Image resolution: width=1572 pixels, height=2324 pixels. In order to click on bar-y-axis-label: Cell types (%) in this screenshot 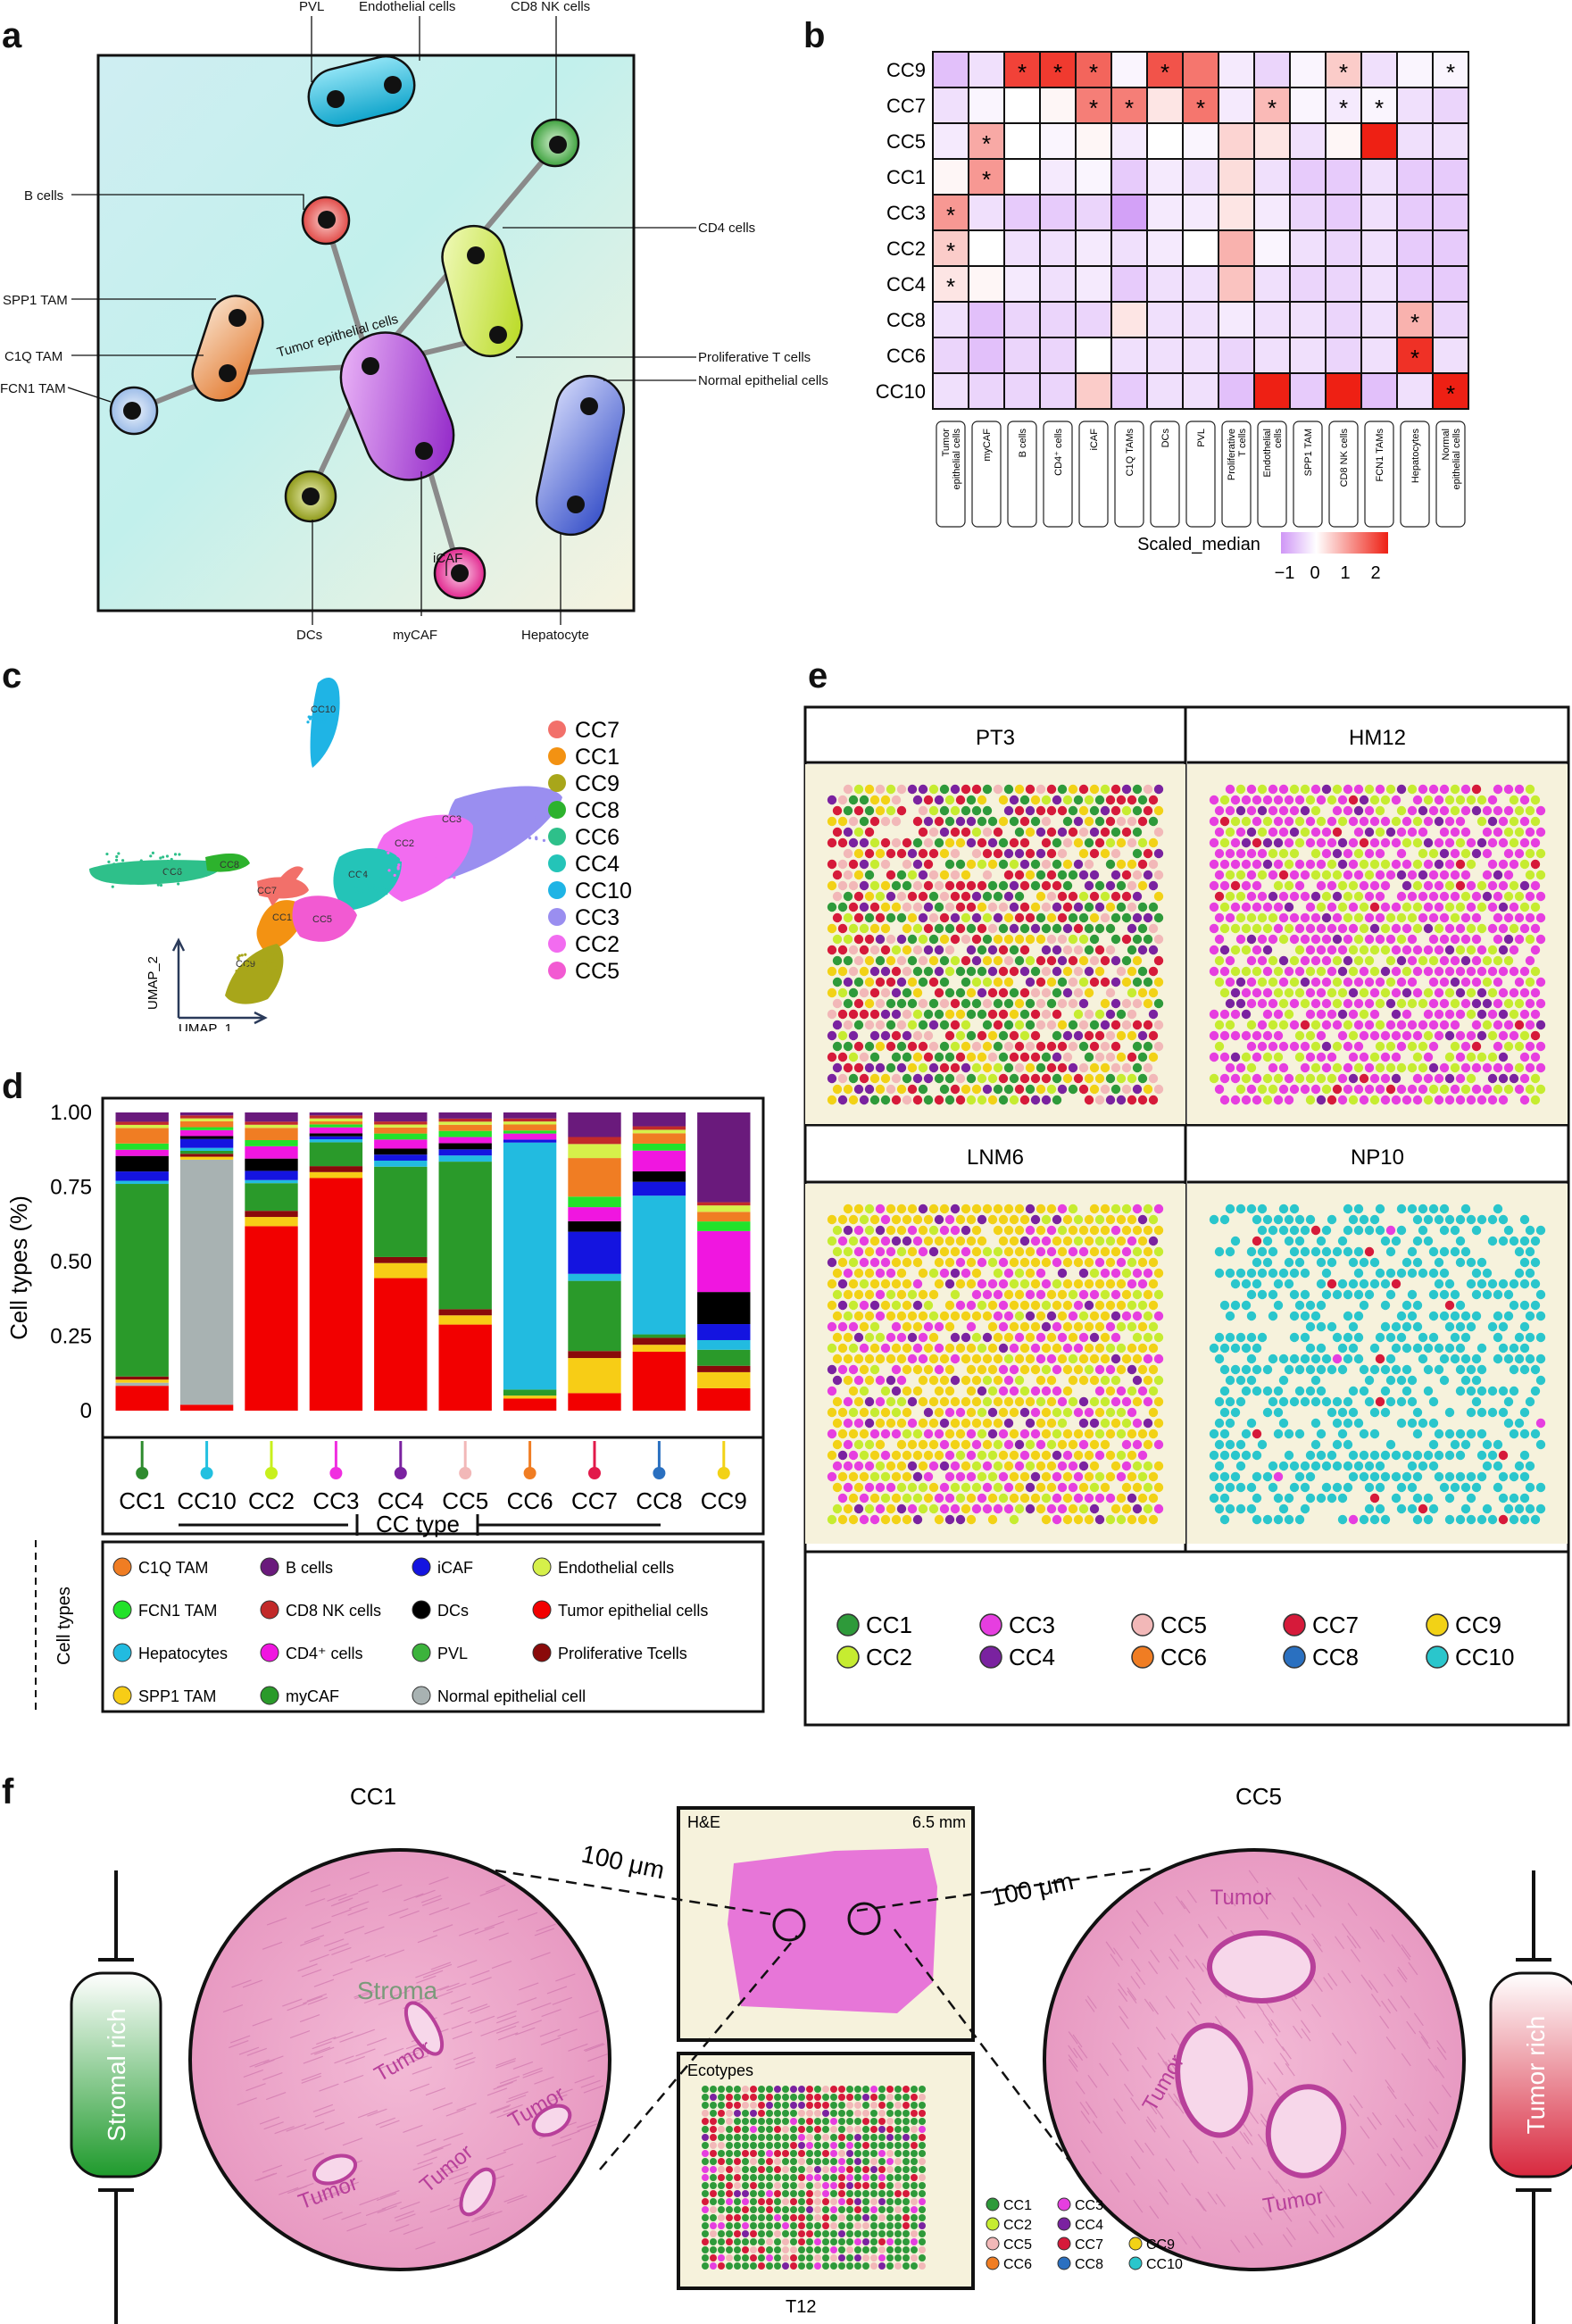, I will do `click(18, 1267)`.